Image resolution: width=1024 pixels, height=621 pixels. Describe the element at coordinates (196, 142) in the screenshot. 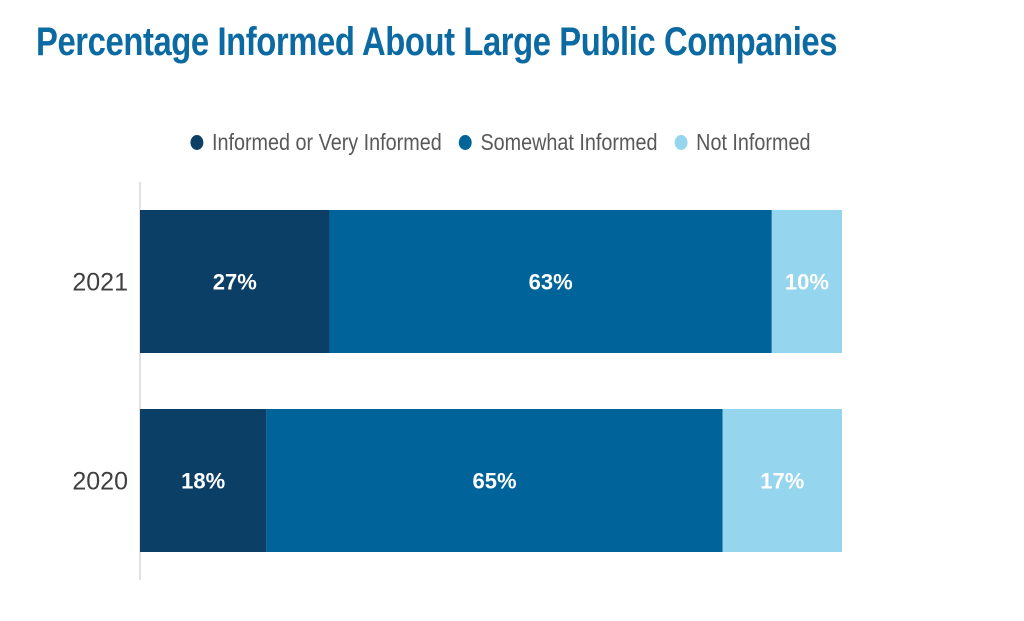

I see `legend-swatch-informed` at that location.